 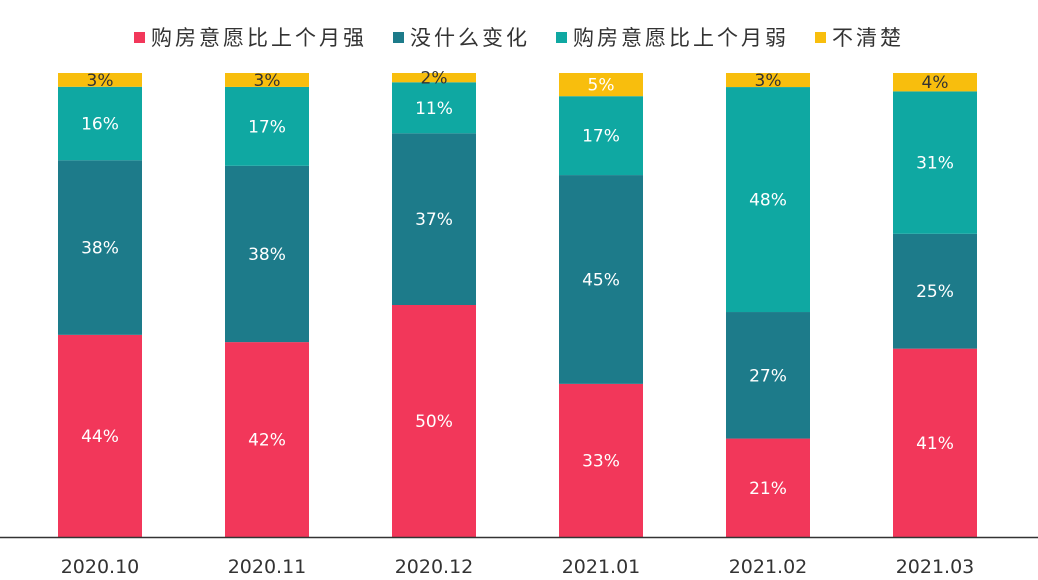 What do you see at coordinates (398, 37) in the screenshot?
I see `legend-swatch-no-change` at bounding box center [398, 37].